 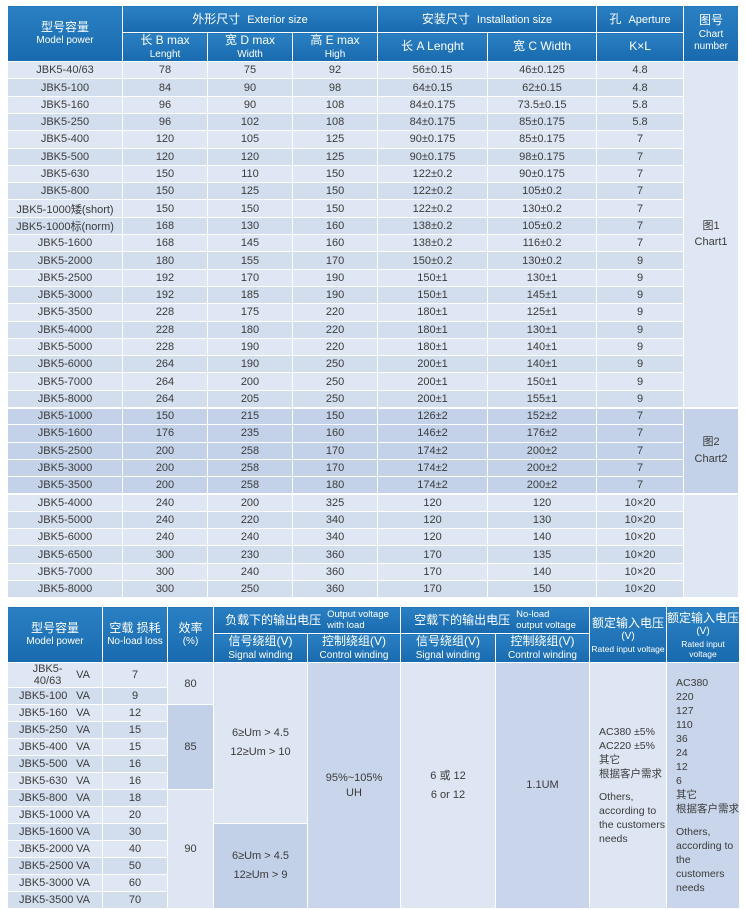 I want to click on model-cell: JBK5-1000矮(short), so click(x=65, y=208).